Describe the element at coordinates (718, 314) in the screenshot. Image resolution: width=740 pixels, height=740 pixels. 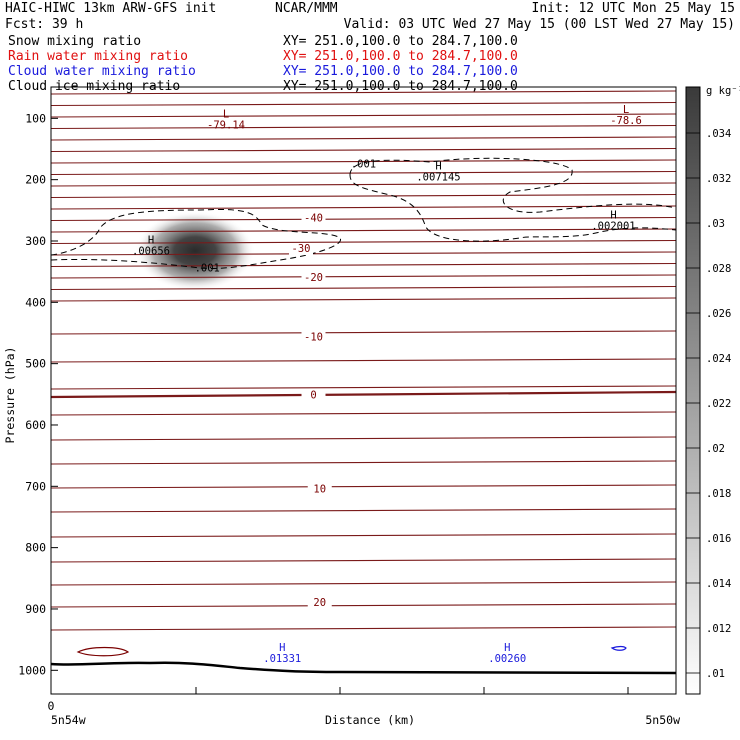
I see `colorbar-tick-label: .026` at that location.